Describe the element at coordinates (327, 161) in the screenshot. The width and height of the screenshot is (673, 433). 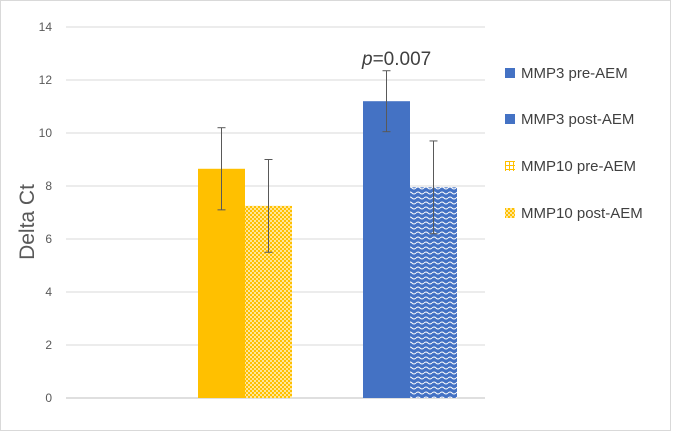
I see `error-bars` at that location.